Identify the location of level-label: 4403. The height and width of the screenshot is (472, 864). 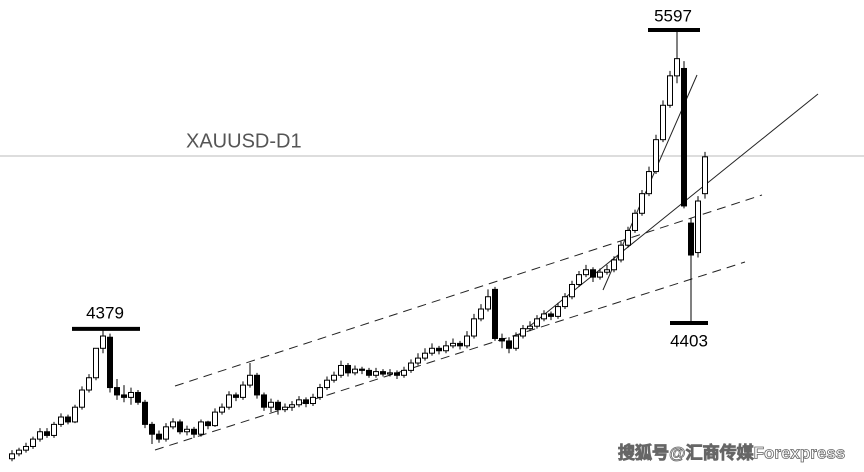
(689, 340).